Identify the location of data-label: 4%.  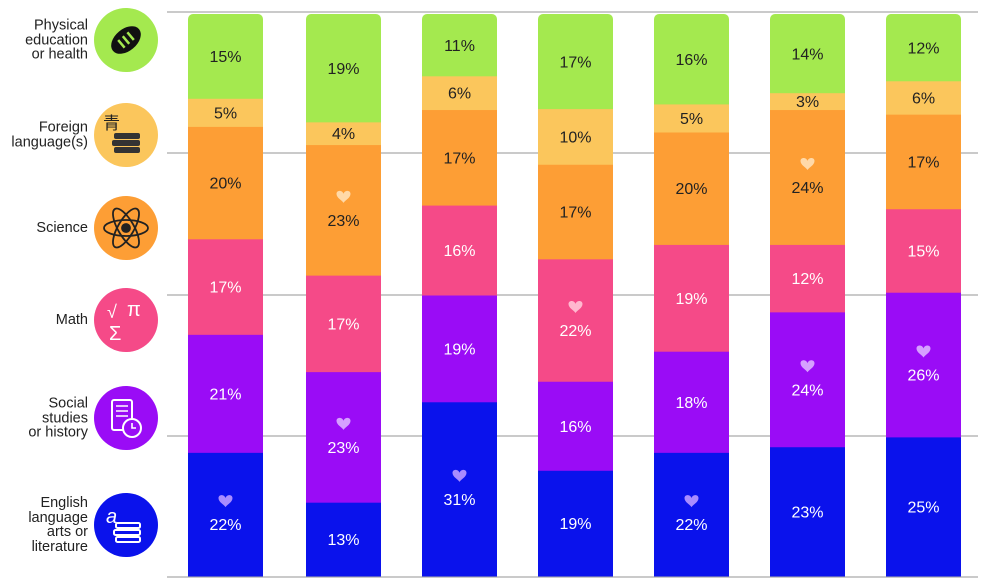
(343, 134).